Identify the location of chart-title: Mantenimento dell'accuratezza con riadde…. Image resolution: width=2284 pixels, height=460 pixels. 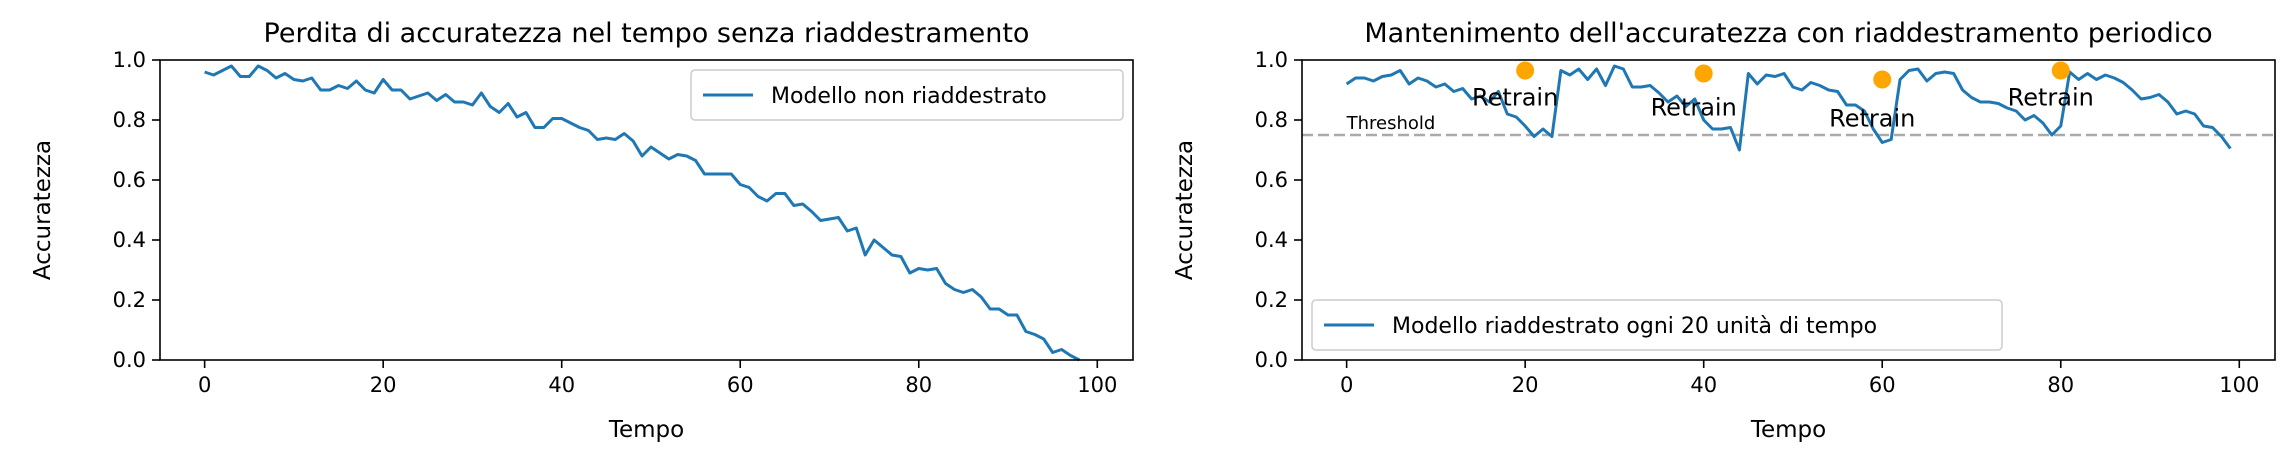
(1788, 33).